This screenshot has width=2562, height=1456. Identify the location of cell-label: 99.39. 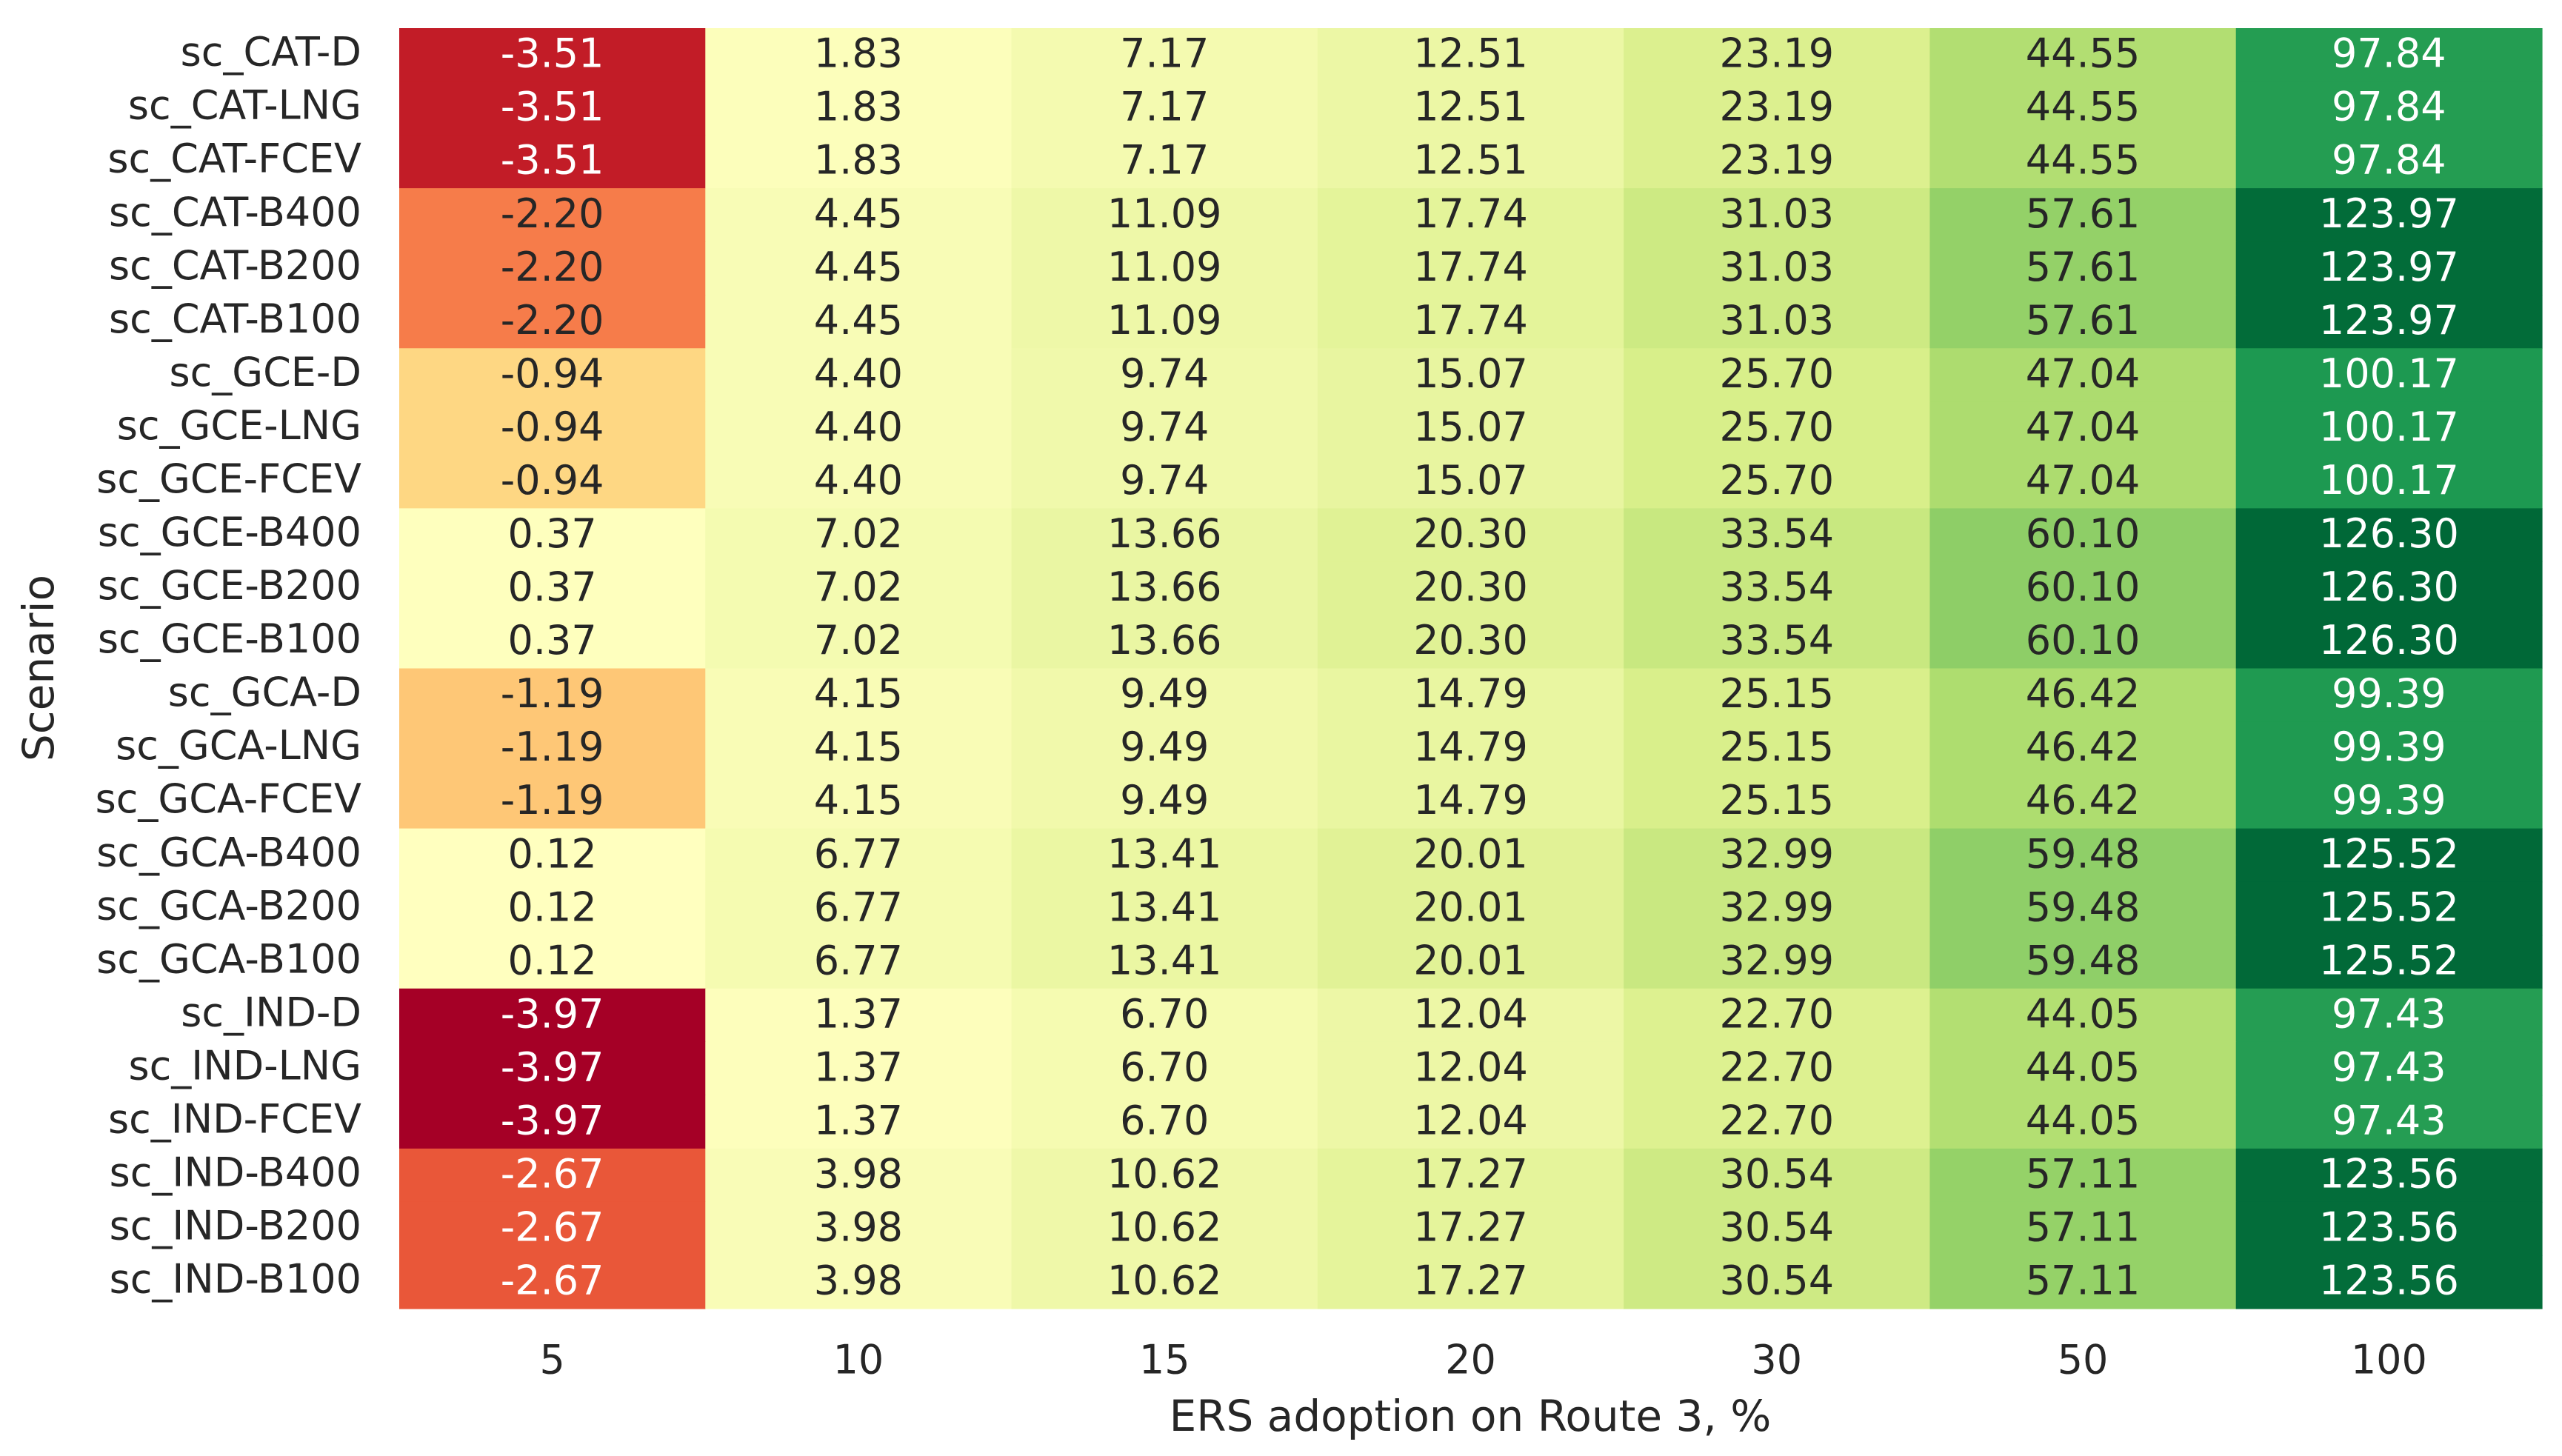
(2389, 801).